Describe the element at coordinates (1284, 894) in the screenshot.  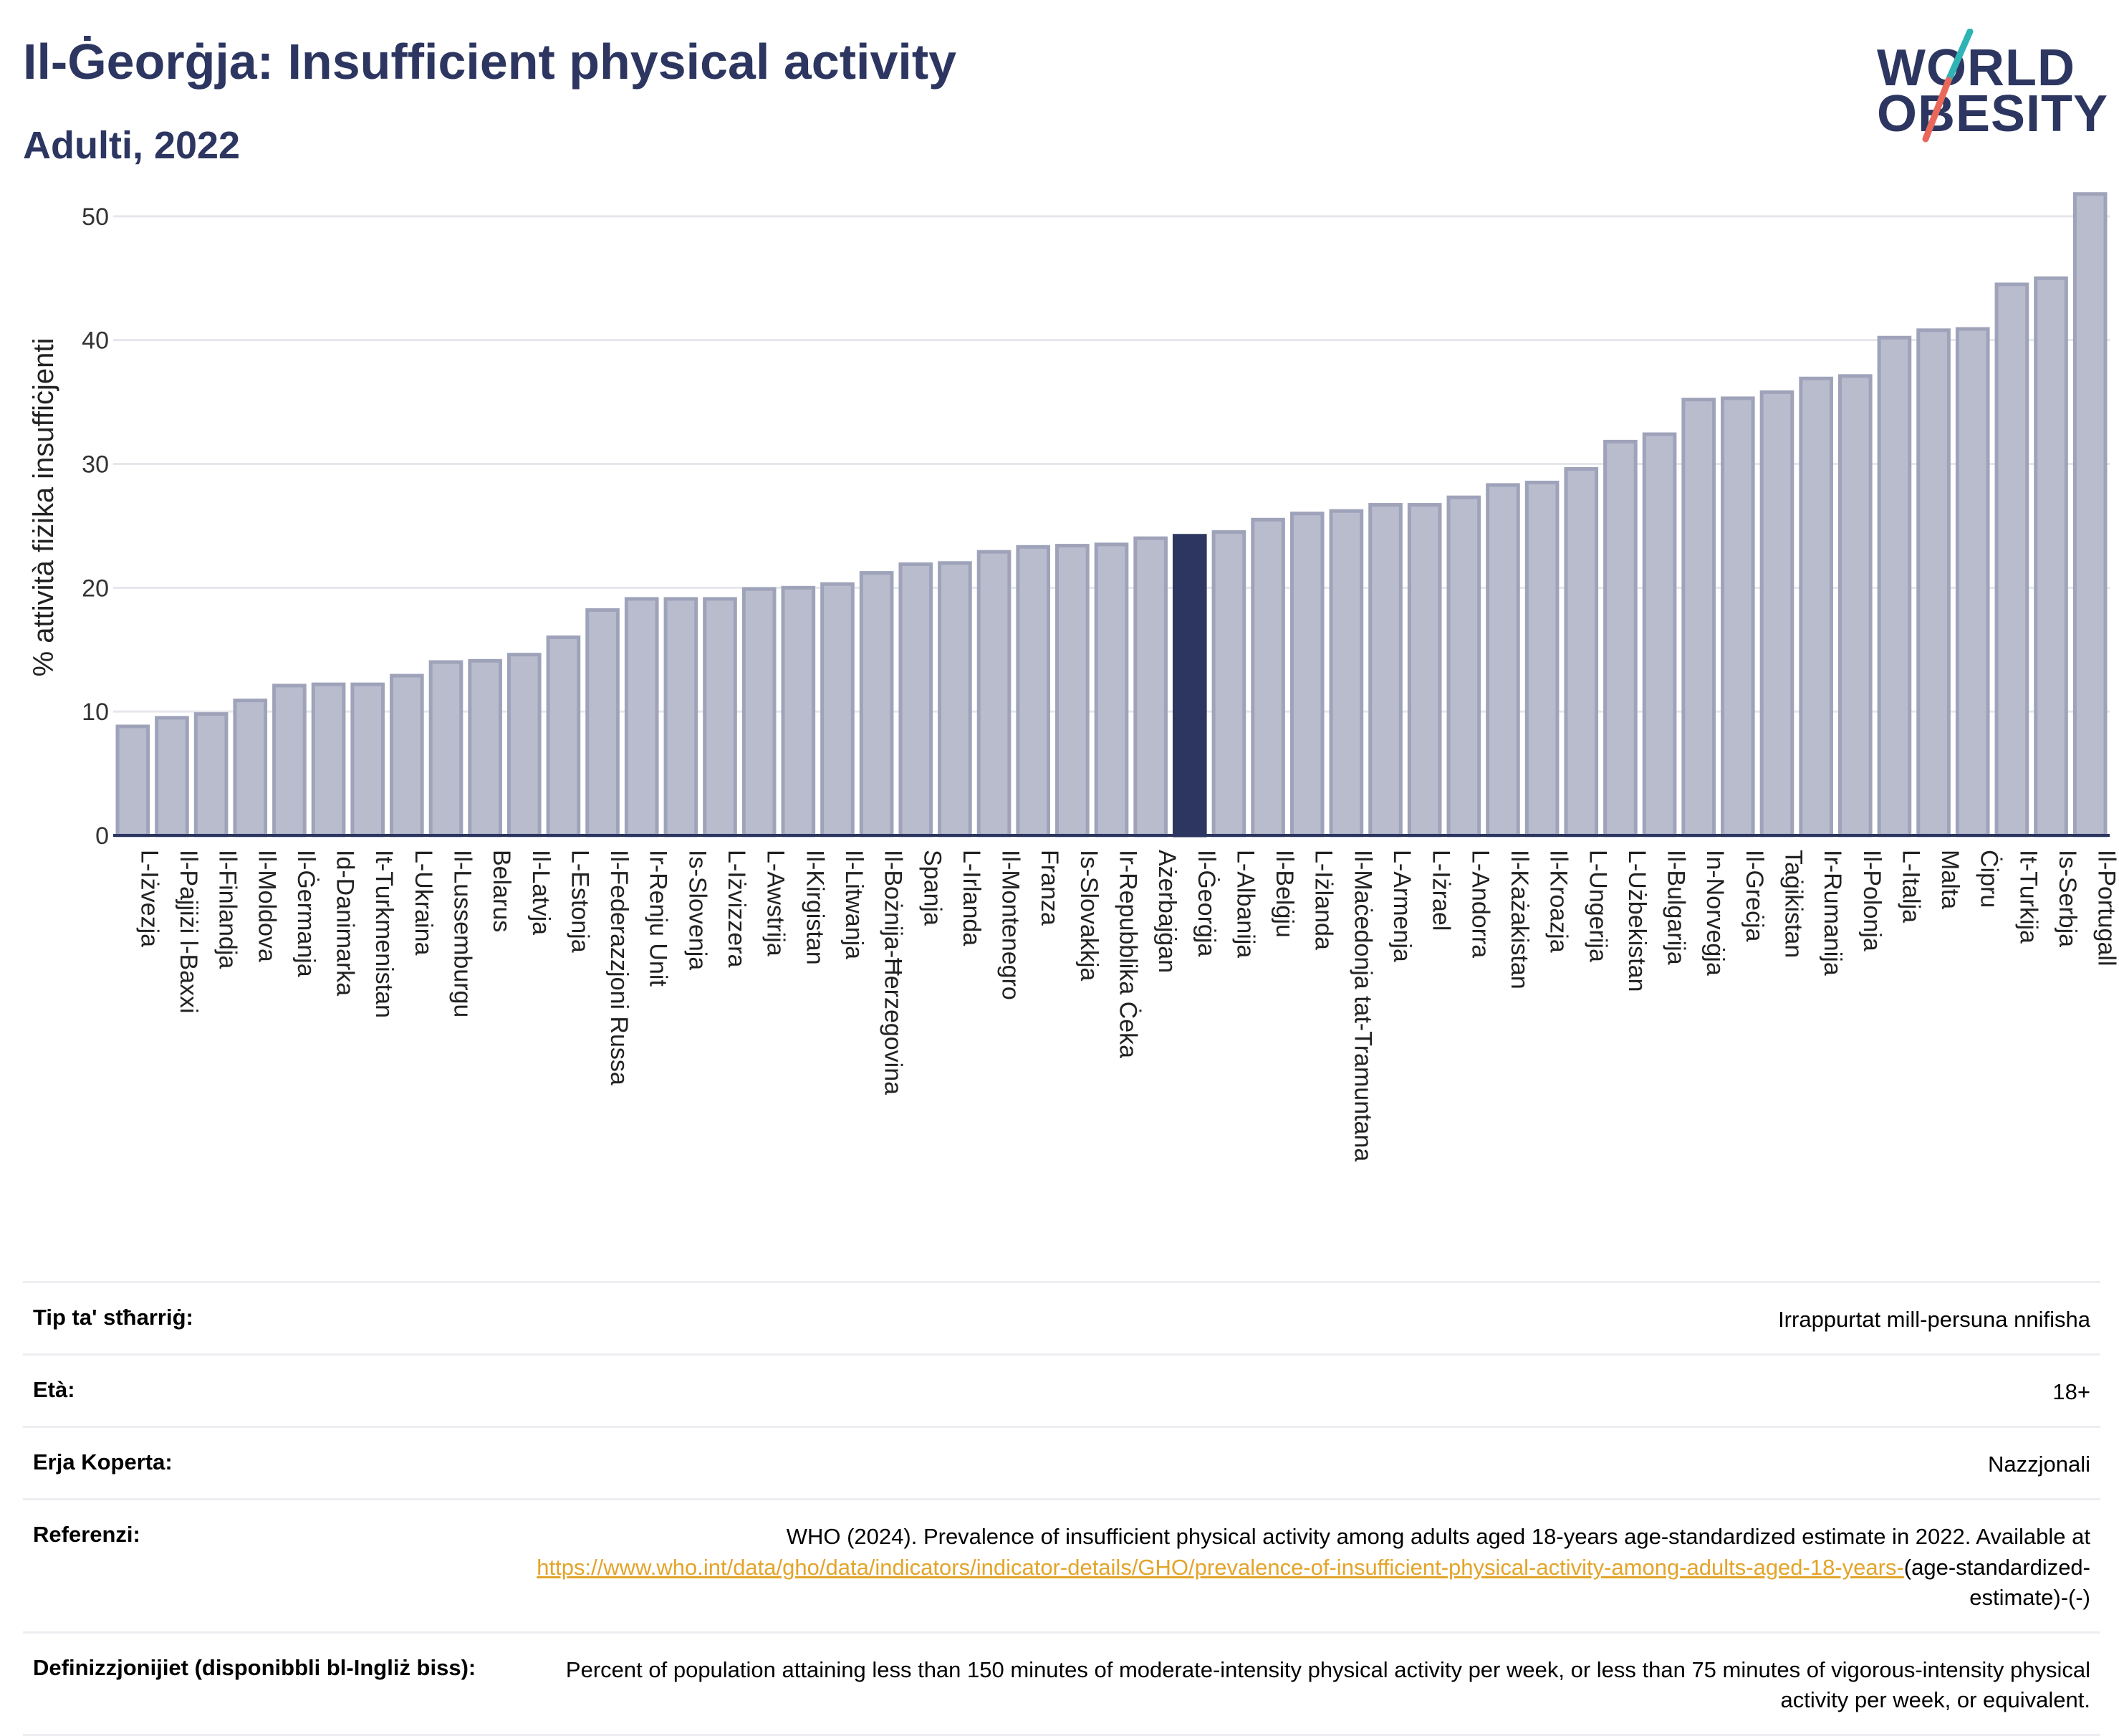
I see `x-tick-label: Il-Belġju` at that location.